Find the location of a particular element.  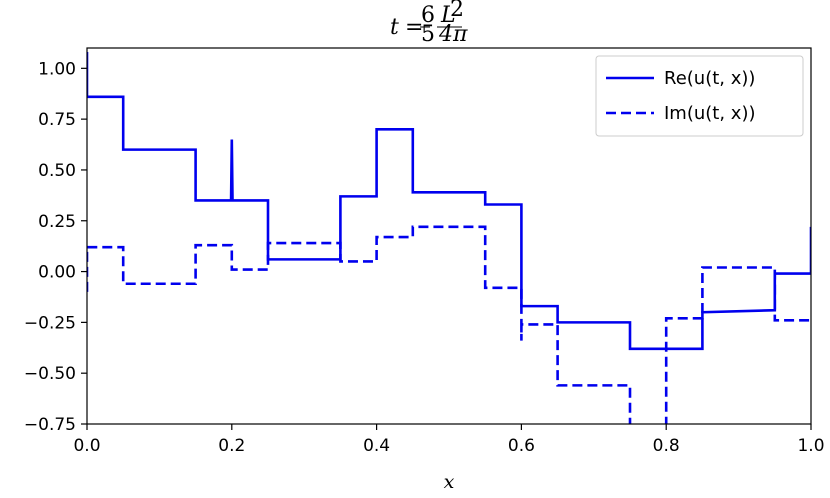

y-tick-label: 1.00 is located at coordinates (57, 69).